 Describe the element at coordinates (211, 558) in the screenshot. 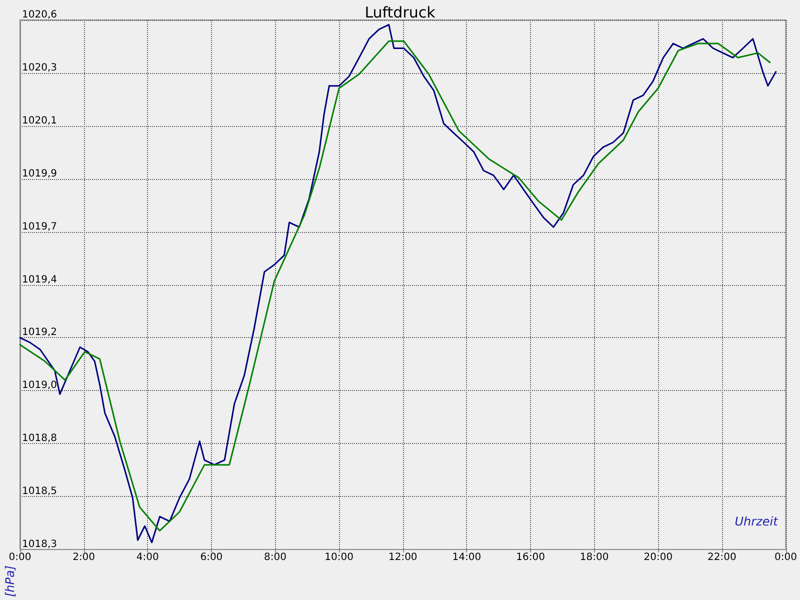

I see `x-tick-label: 6:00` at that location.